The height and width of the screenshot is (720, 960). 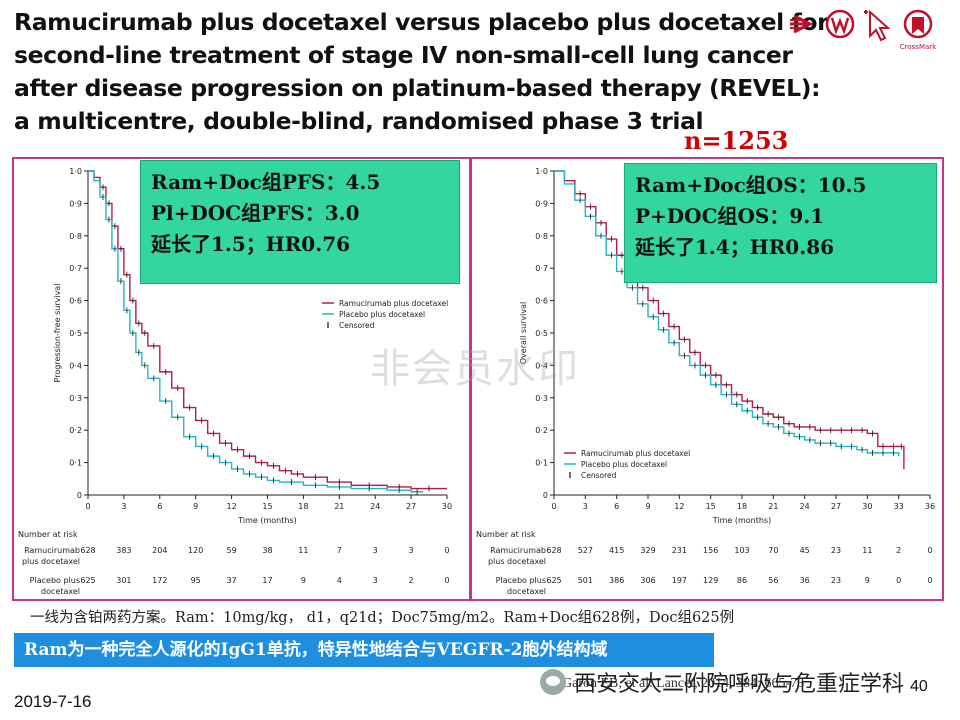 What do you see at coordinates (232, 580) in the screenshot?
I see `risk-count: 37` at bounding box center [232, 580].